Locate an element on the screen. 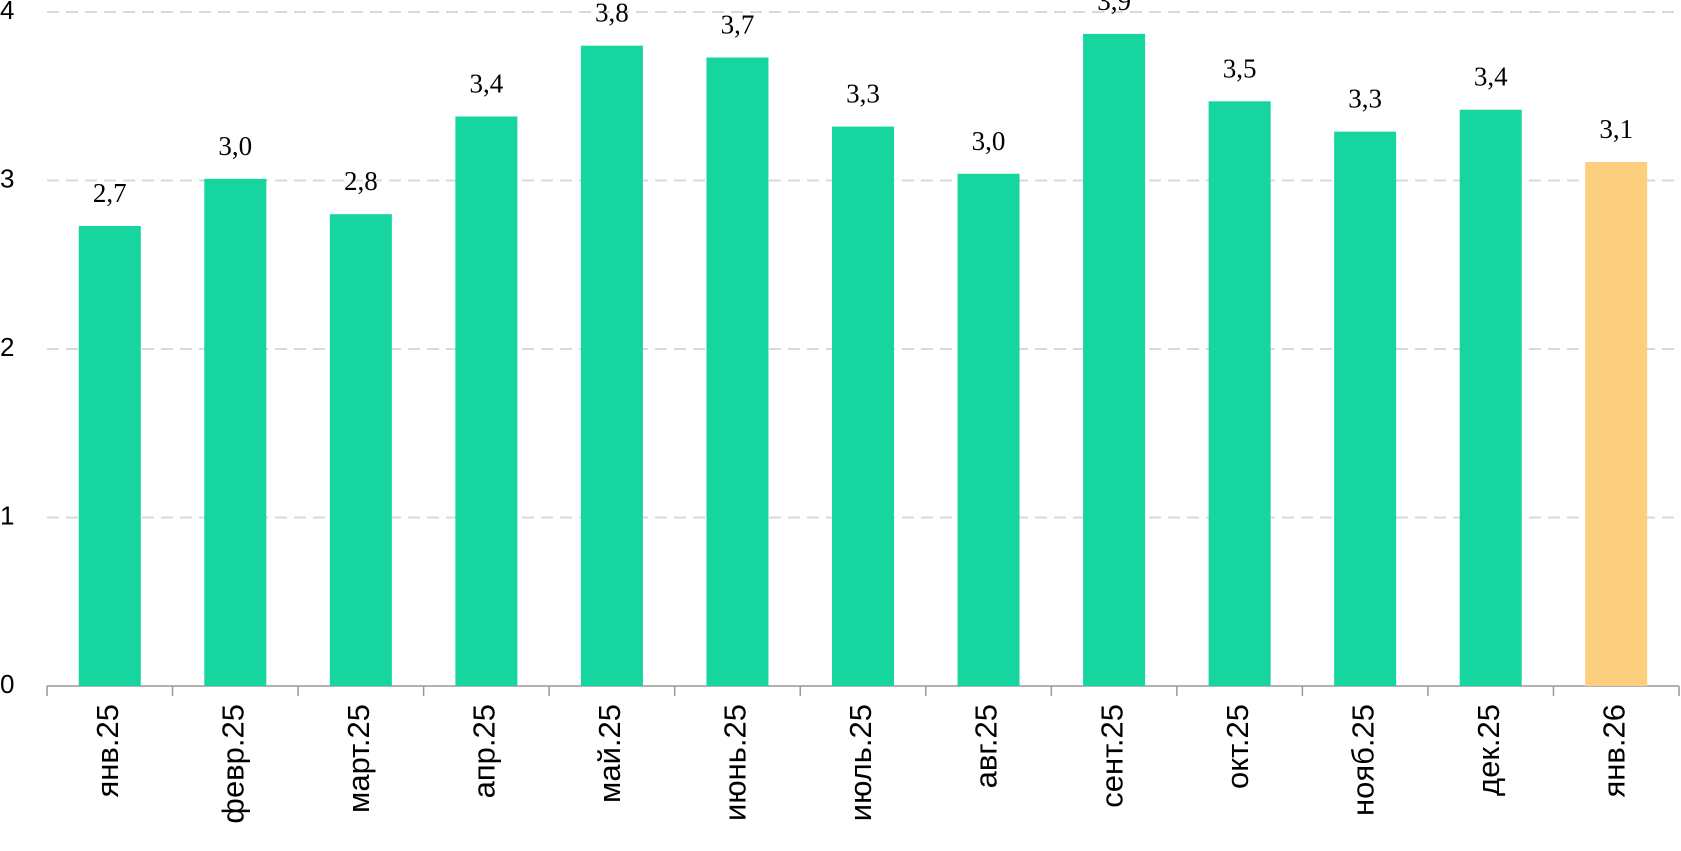 The width and height of the screenshot is (1681, 851). y-tick-label: 3 is located at coordinates (7, 178).